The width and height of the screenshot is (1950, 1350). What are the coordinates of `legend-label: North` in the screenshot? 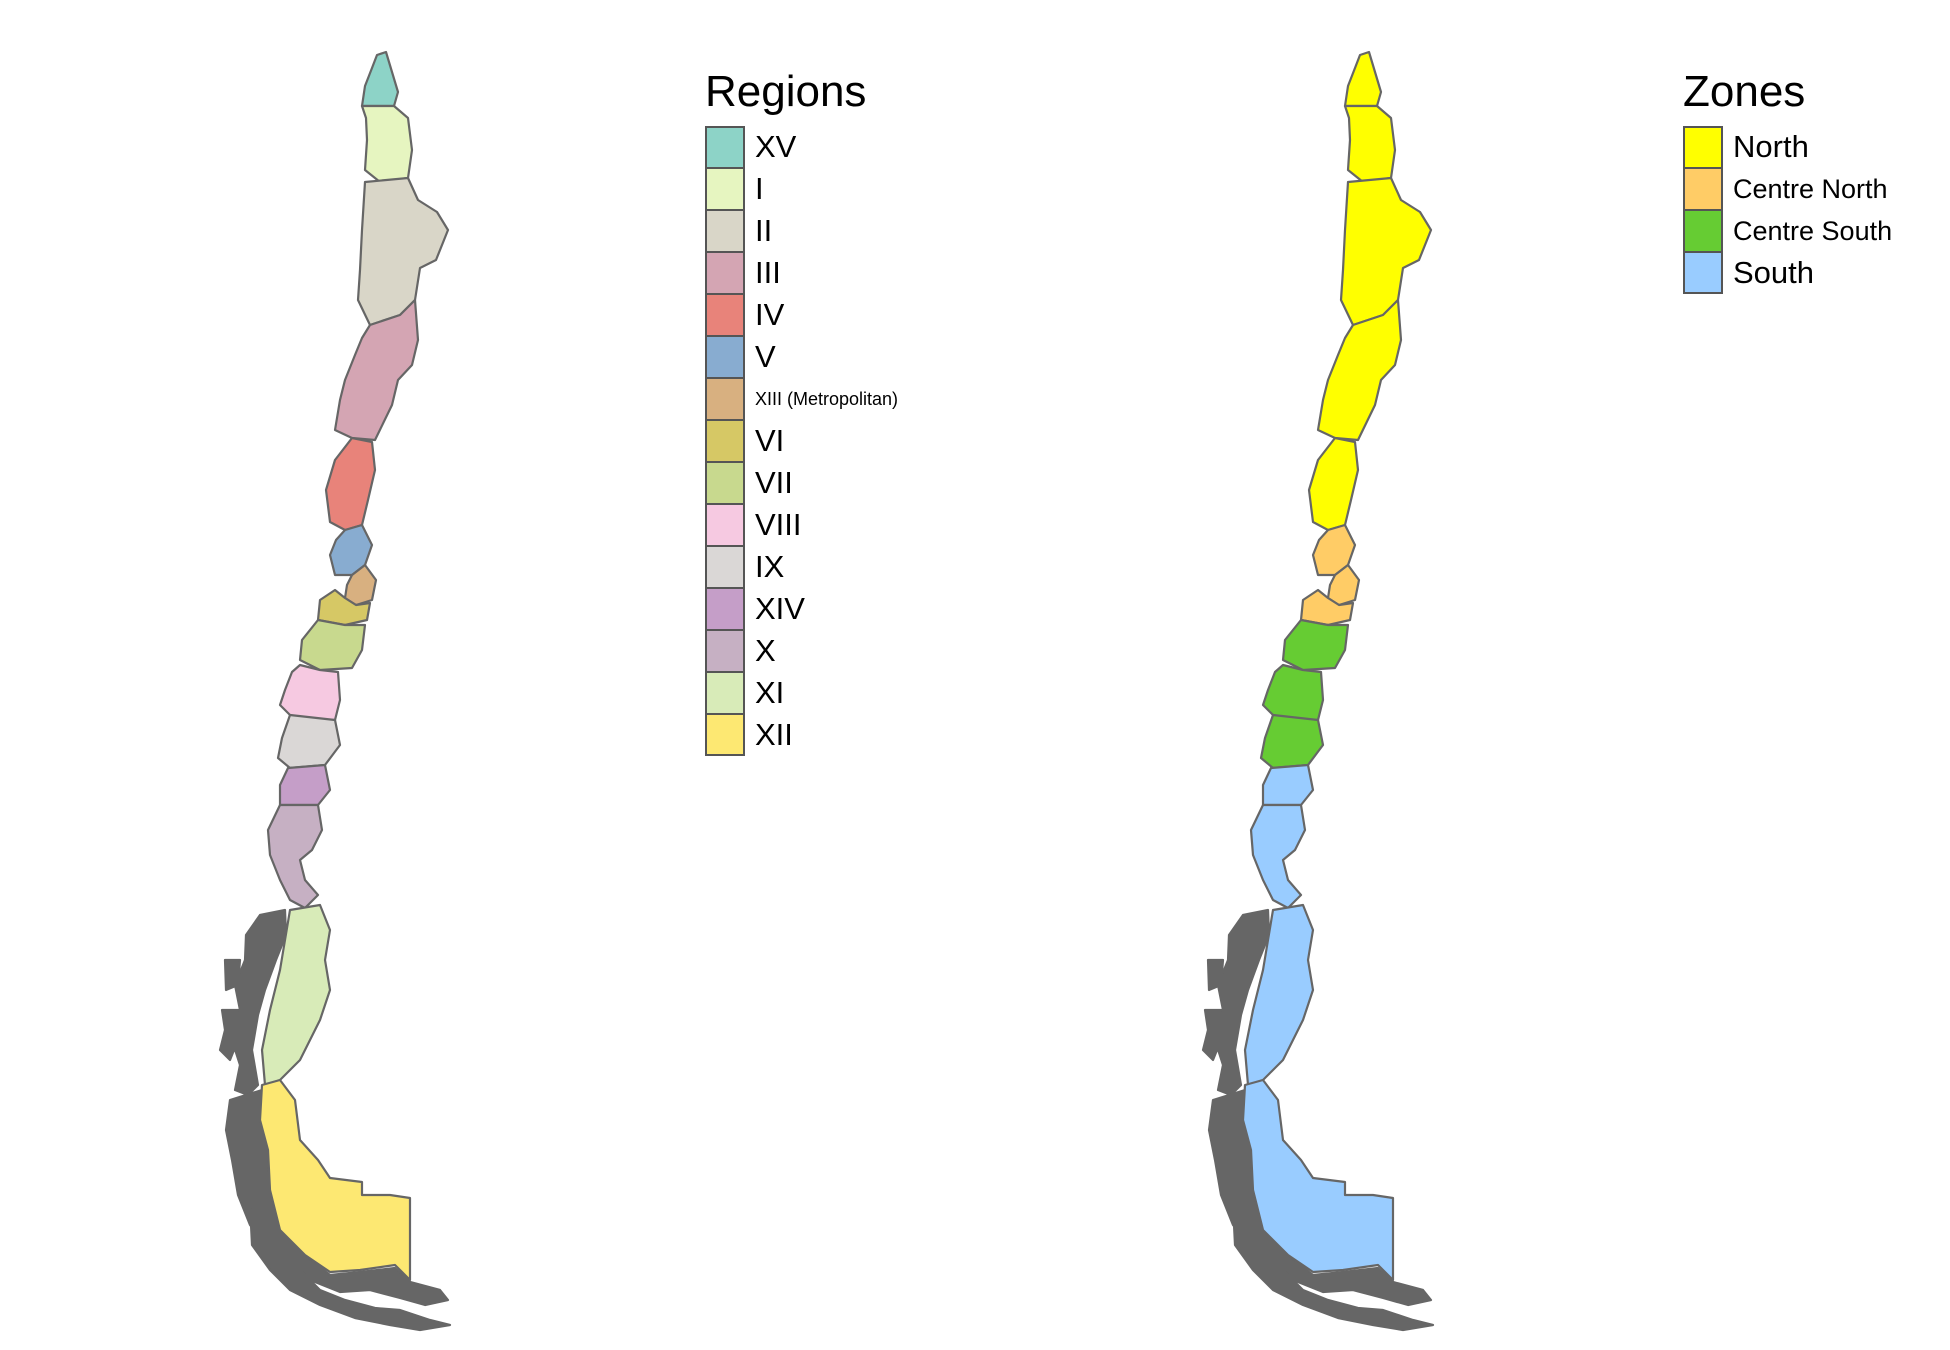 It's located at (1771, 146).